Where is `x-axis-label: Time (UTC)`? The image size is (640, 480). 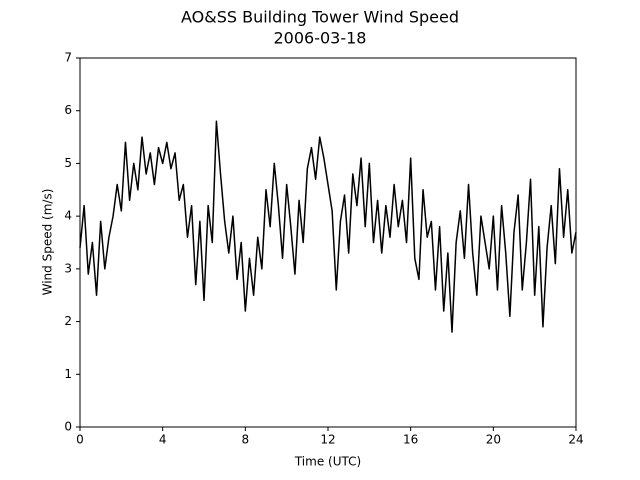 x-axis-label: Time (UTC) is located at coordinates (327, 462).